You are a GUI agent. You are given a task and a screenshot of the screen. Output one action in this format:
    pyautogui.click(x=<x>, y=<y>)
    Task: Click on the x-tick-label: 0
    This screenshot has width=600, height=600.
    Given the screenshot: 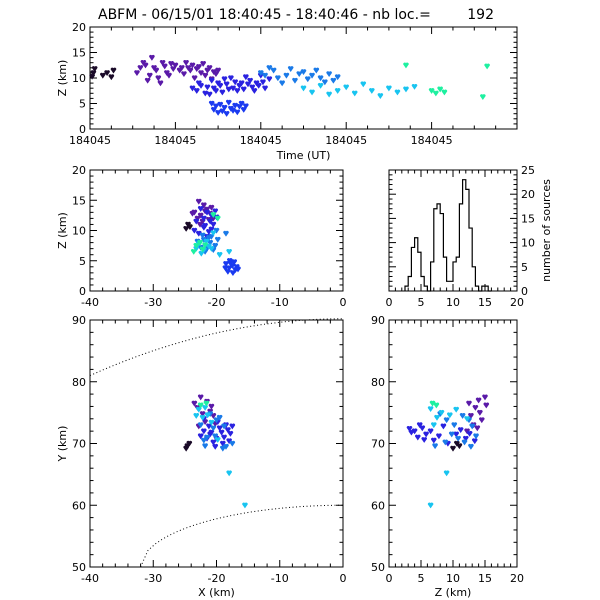 What is the action you would take?
    pyautogui.click(x=343, y=302)
    